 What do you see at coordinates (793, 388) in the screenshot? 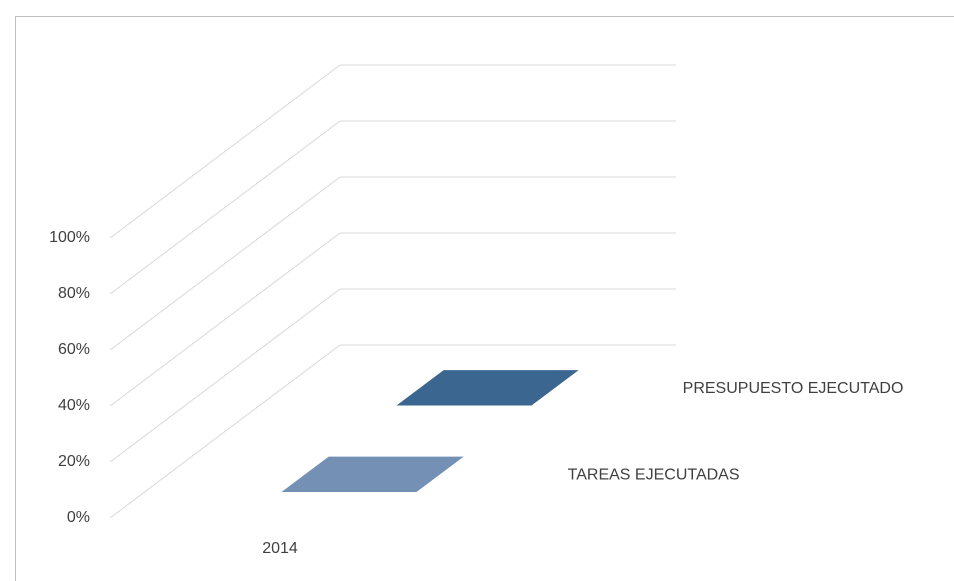
I see `series-label: PRESUPUESTO EJECUTADO` at bounding box center [793, 388].